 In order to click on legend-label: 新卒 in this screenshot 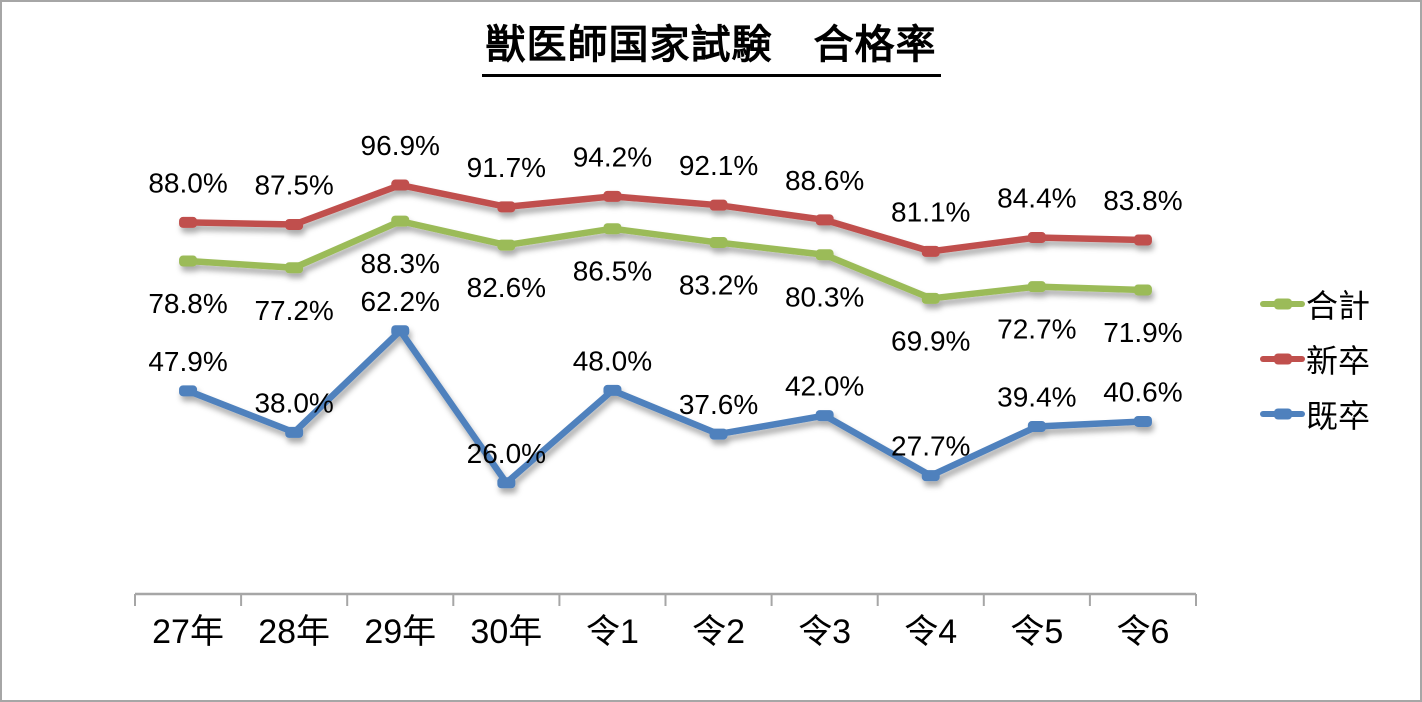, I will do `click(1338, 361)`.